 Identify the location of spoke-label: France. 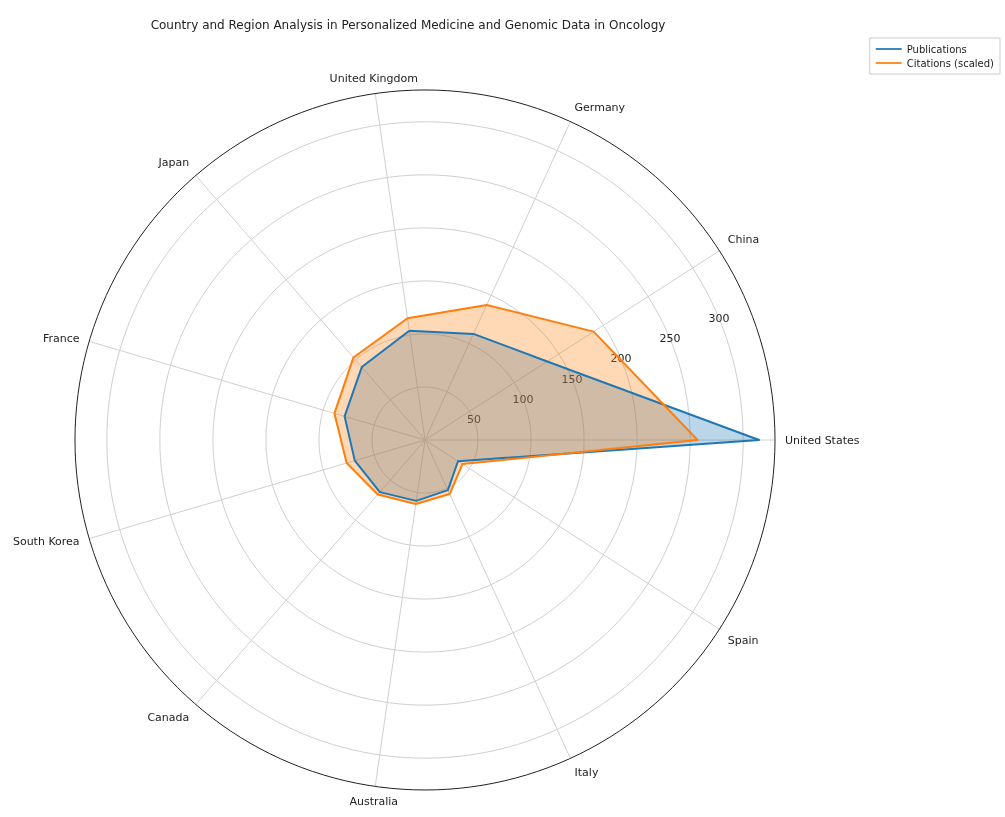
(61, 339).